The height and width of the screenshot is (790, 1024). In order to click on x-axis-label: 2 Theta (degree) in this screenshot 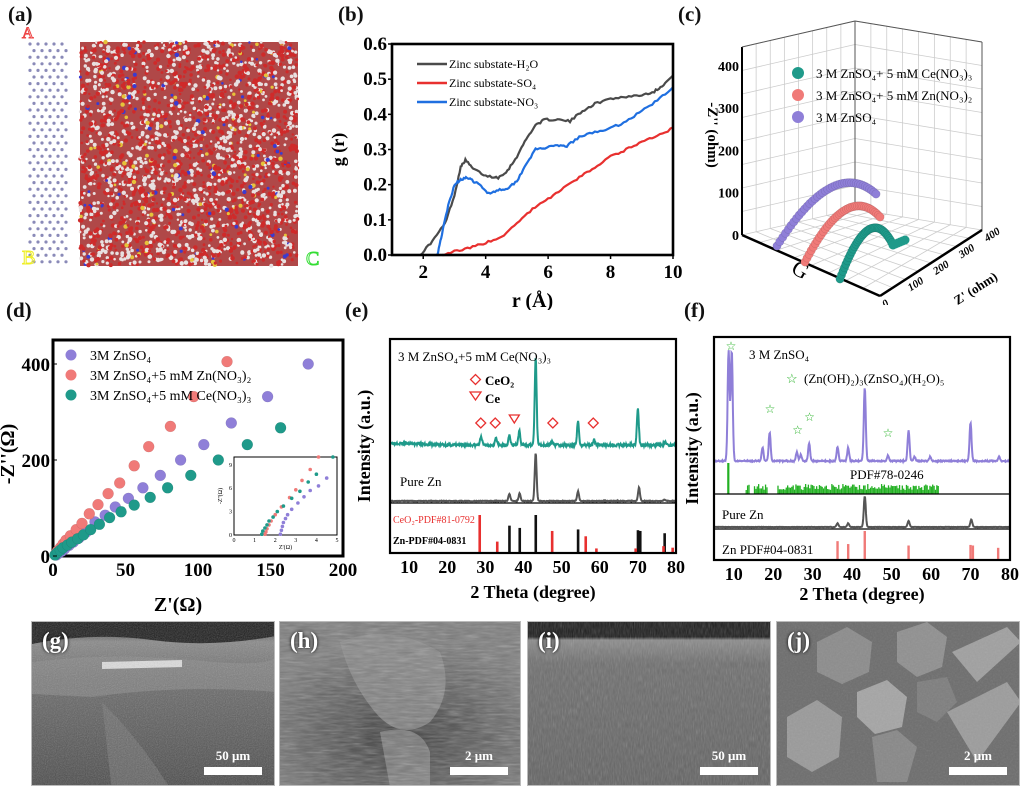, I will do `click(532, 592)`.